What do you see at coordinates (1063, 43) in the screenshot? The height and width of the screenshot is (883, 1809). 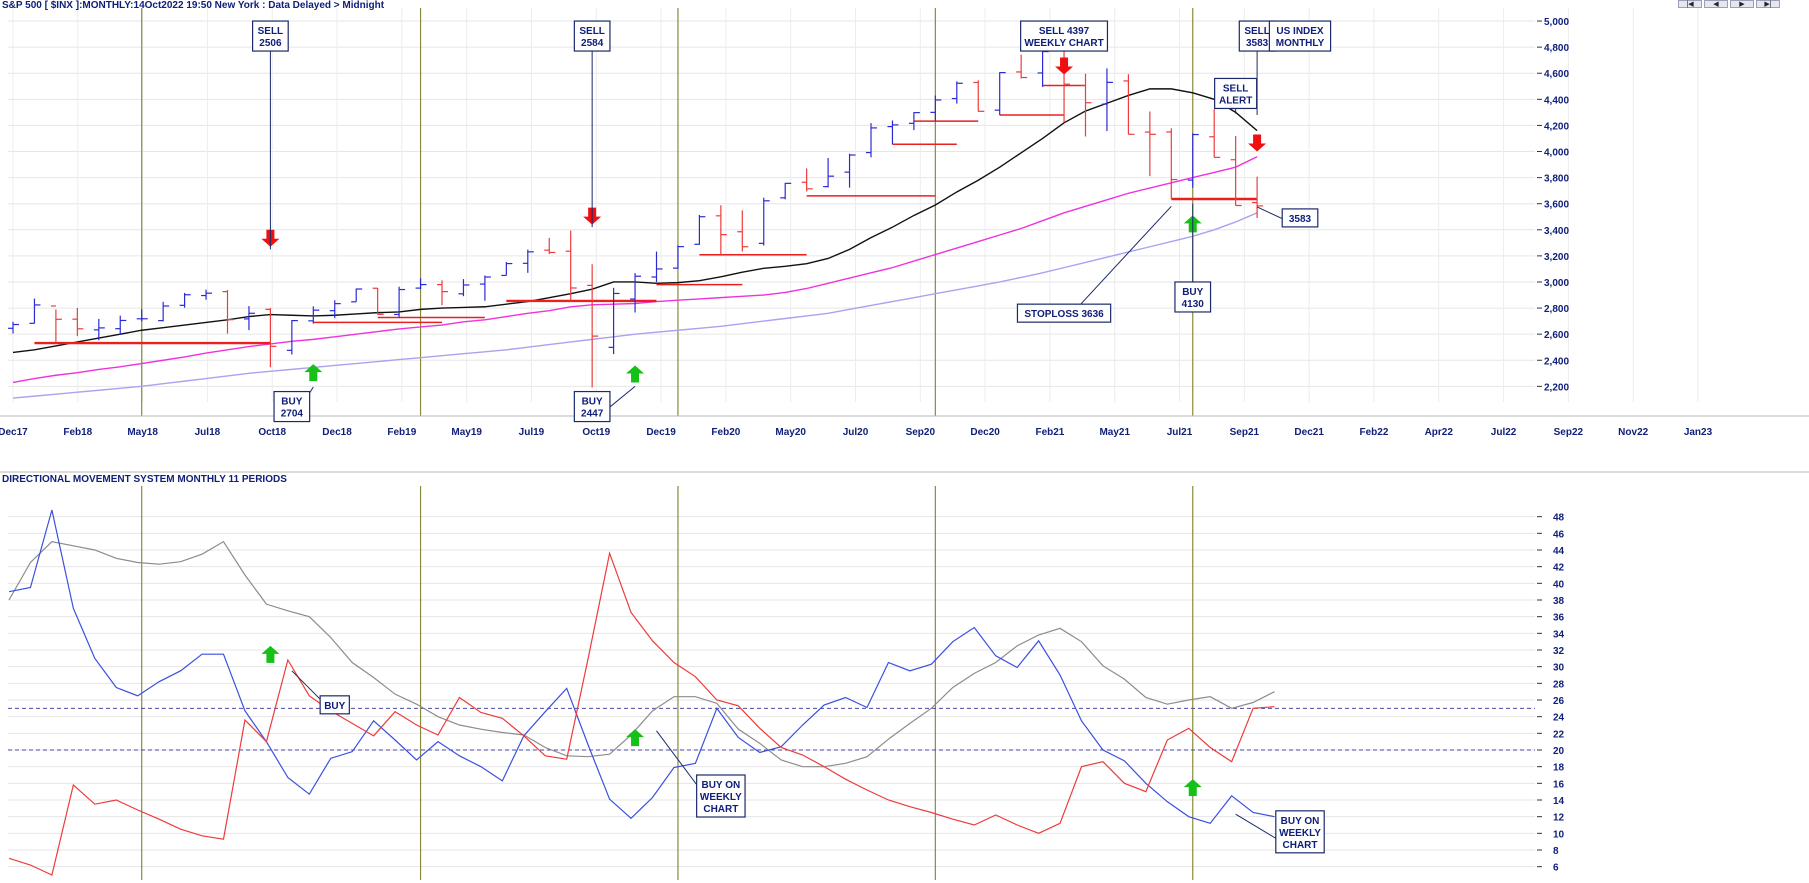 I see `annotation-box-text: WEEKLY CHART` at bounding box center [1063, 43].